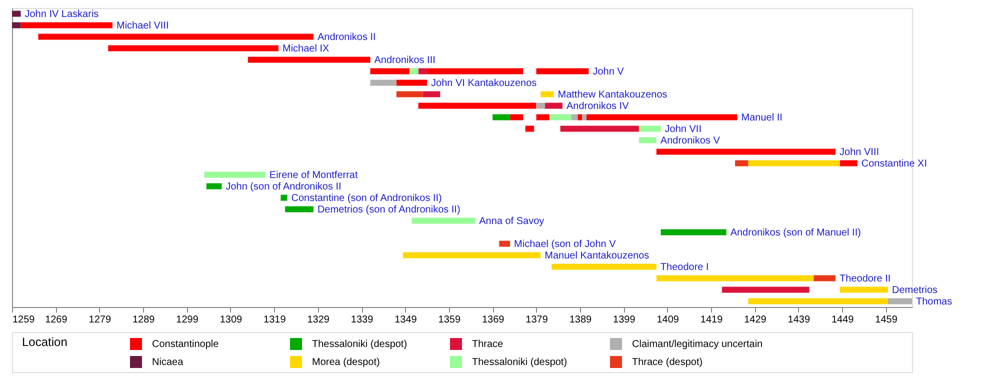 The width and height of the screenshot is (1000, 390). Describe the element at coordinates (886, 320) in the screenshot. I see `x-tick-label: 1459` at that location.